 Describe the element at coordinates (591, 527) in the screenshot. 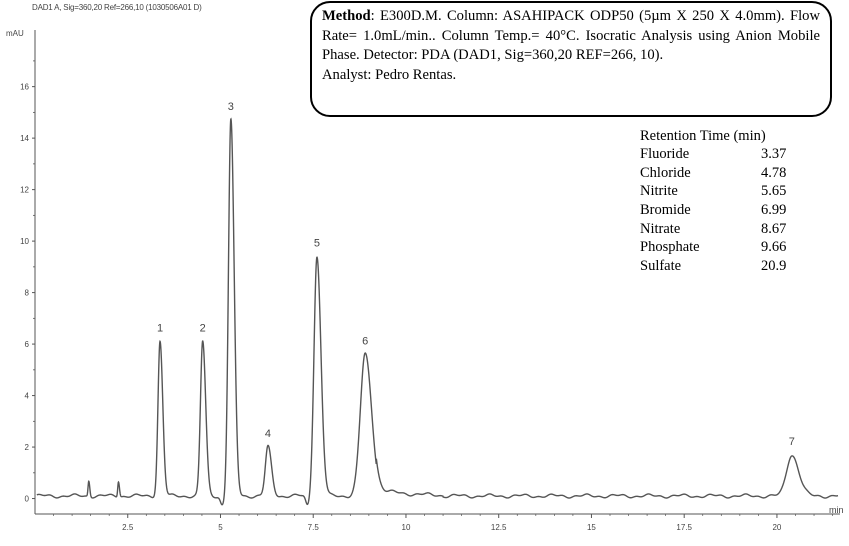

I see `x-tick-label: 15` at that location.